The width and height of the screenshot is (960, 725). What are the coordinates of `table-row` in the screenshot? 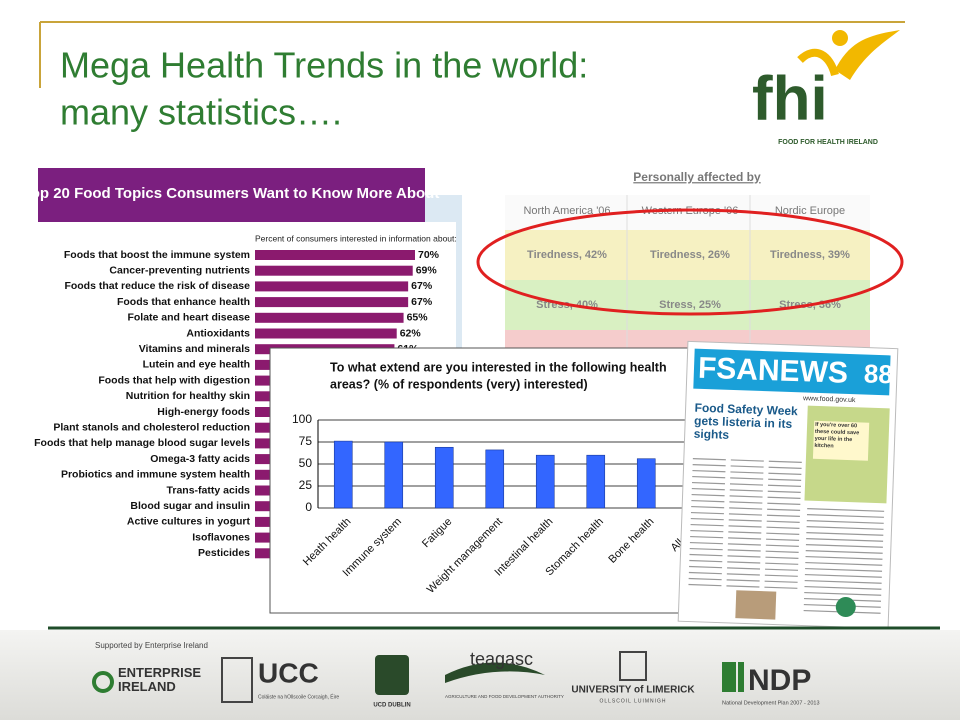 It's located at (687, 255).